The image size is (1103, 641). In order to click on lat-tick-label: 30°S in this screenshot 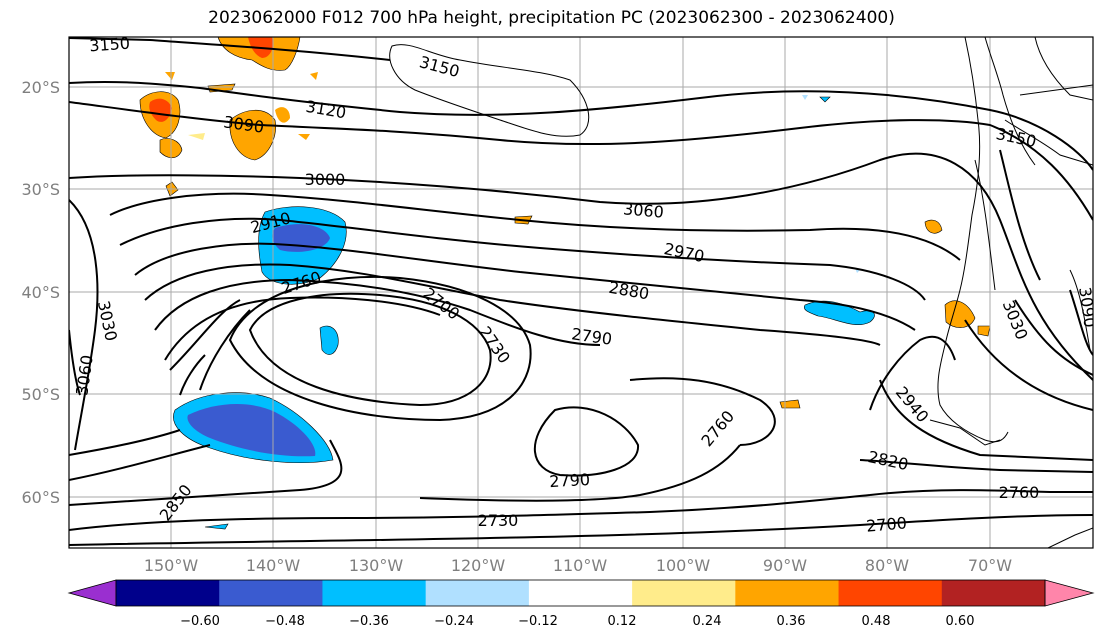, I will do `click(40, 189)`.